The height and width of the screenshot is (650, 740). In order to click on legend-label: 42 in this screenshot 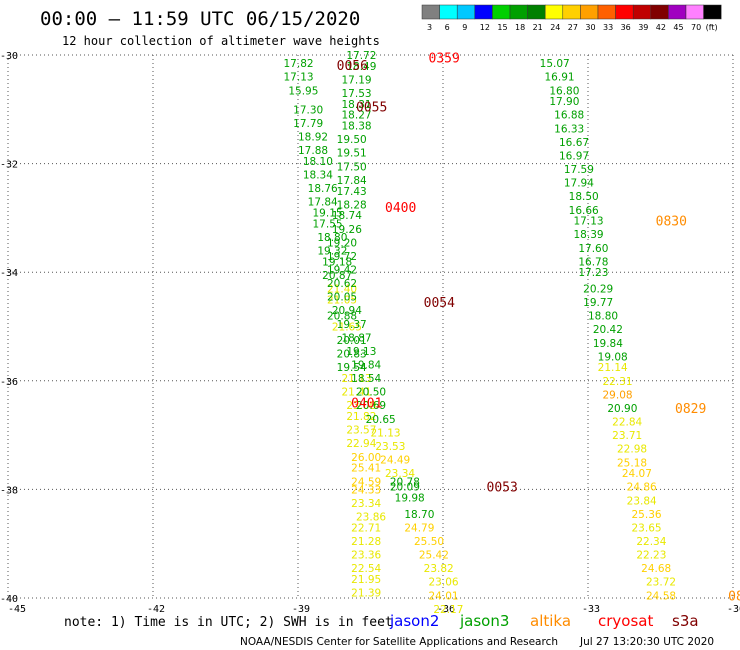, I will do `click(661, 27)`.